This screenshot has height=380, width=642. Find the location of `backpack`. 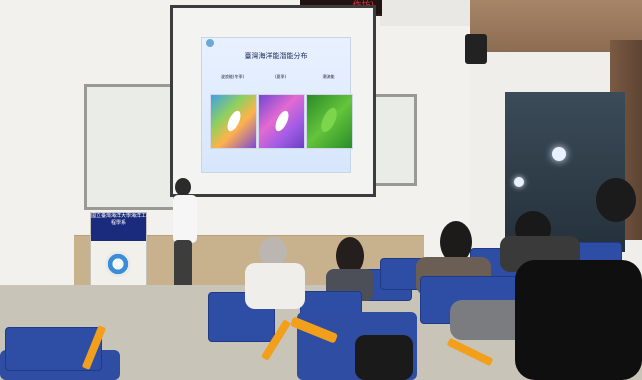

backpack is located at coordinates (384, 357).